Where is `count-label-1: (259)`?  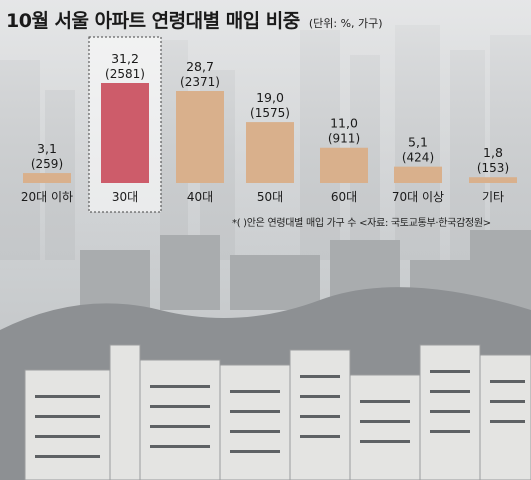
count-label-1: (259) is located at coordinates (47, 164).